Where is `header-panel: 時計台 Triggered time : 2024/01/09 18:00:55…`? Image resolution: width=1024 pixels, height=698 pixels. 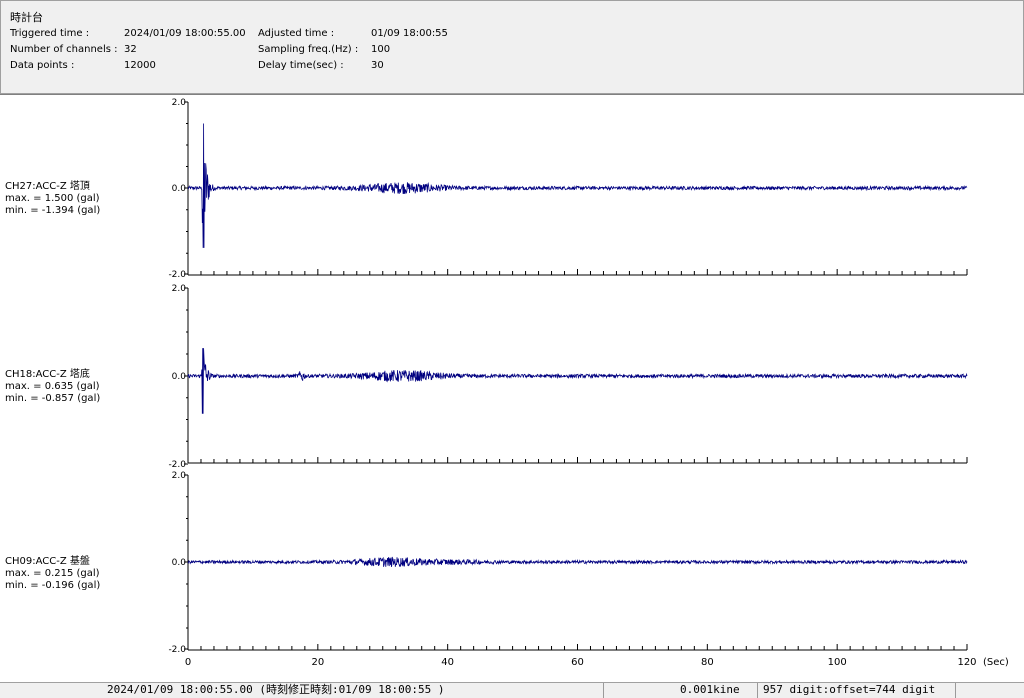
header-panel: 時計台 Triggered time : 2024/01/09 18:00:55… is located at coordinates (512, 47).